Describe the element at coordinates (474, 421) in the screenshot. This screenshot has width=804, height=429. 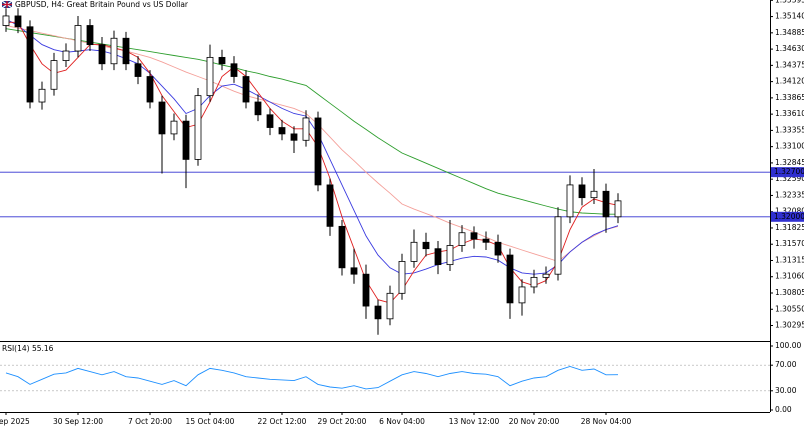
I see `x-tick-label: 13 Nov 12:00` at that location.